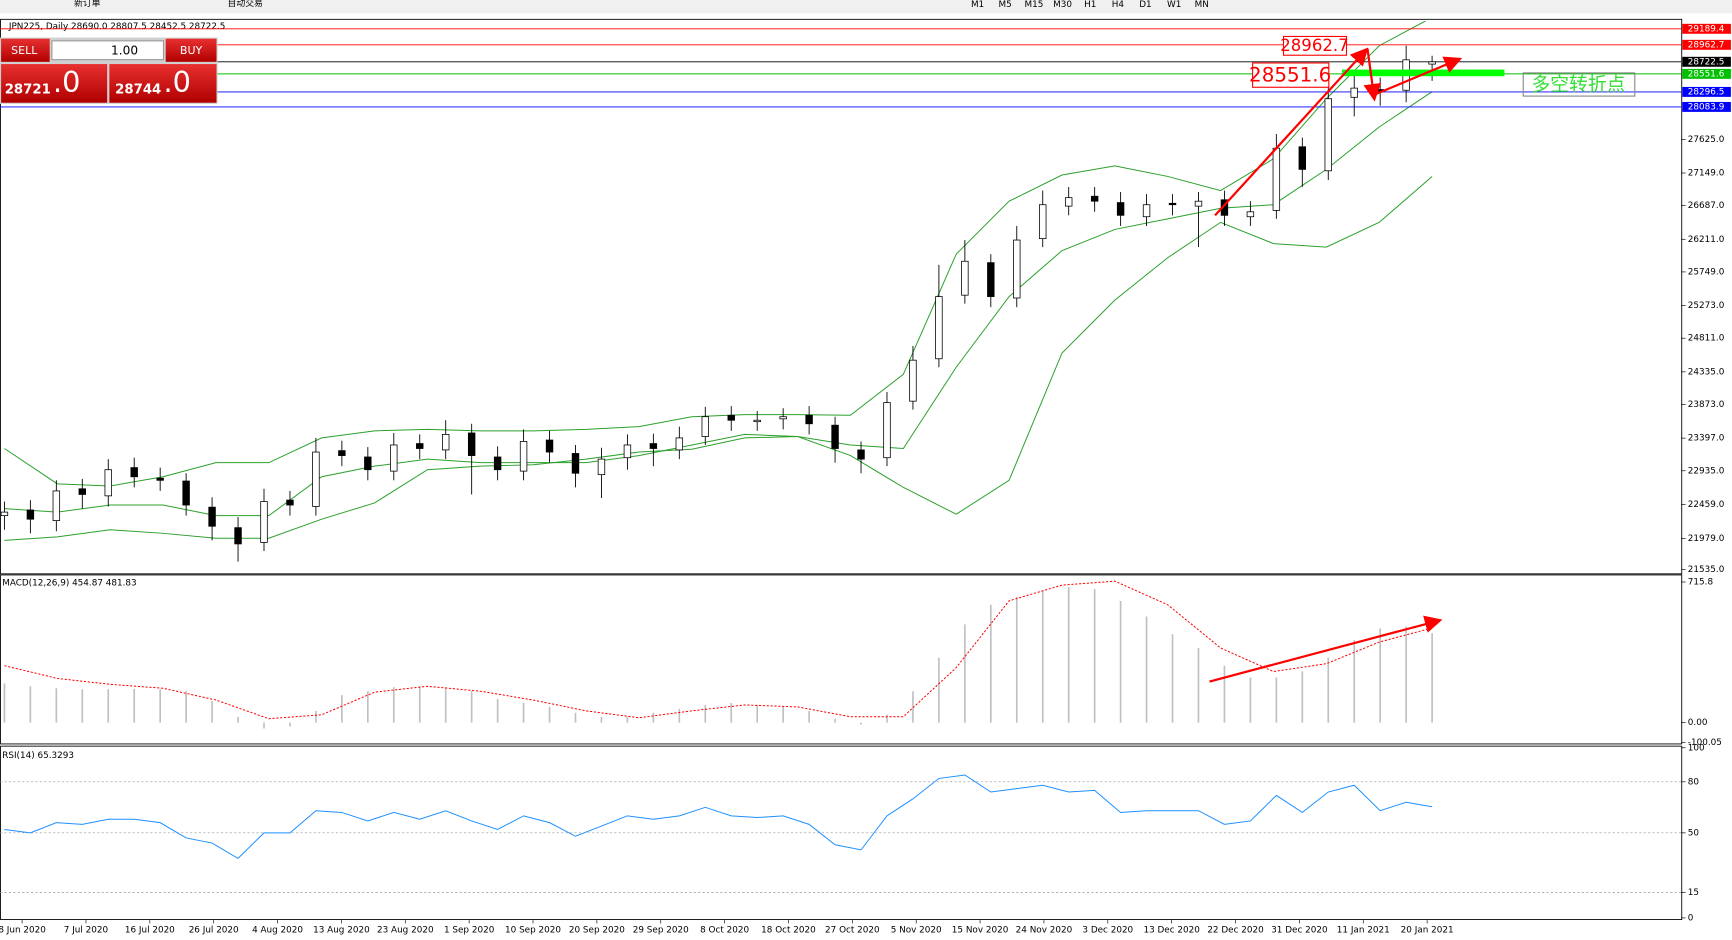 The image size is (1732, 940). What do you see at coordinates (214, 931) in the screenshot?
I see `x-tick-label: 26 Jul 2020` at bounding box center [214, 931].